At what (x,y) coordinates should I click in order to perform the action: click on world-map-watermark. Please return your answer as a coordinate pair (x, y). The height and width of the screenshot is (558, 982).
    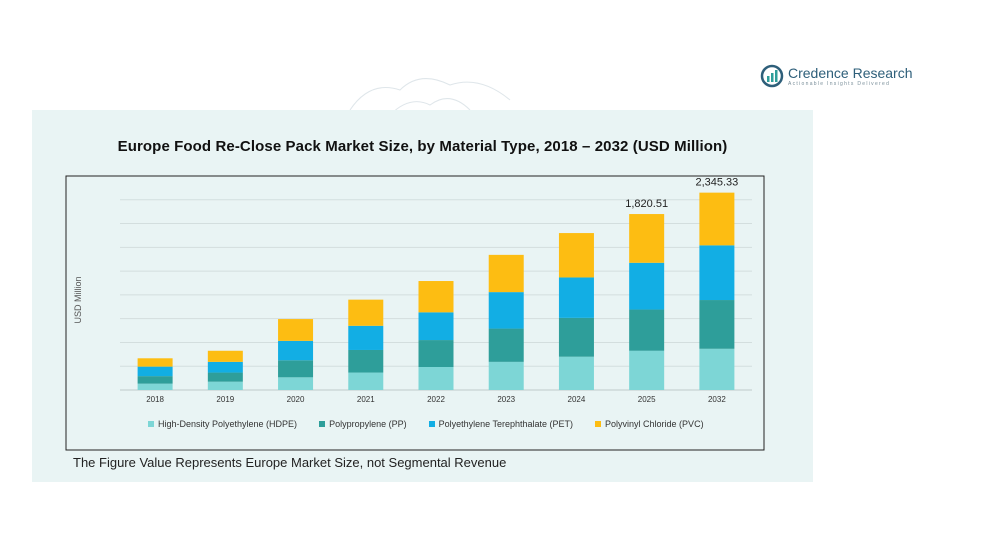
    Looking at the image, I should click on (430, 97).